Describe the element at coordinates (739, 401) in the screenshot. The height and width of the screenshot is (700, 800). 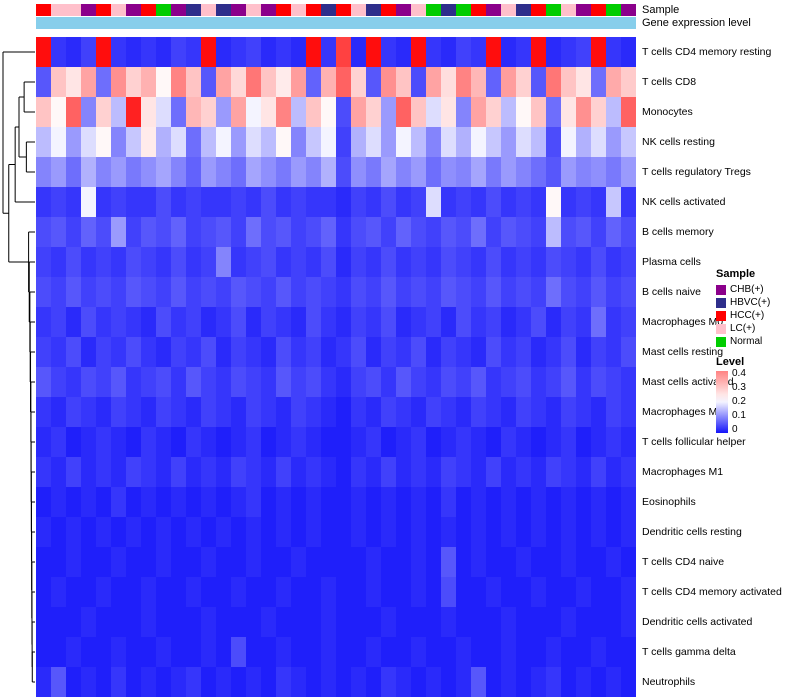
I see `level-tick: 0.2` at that location.